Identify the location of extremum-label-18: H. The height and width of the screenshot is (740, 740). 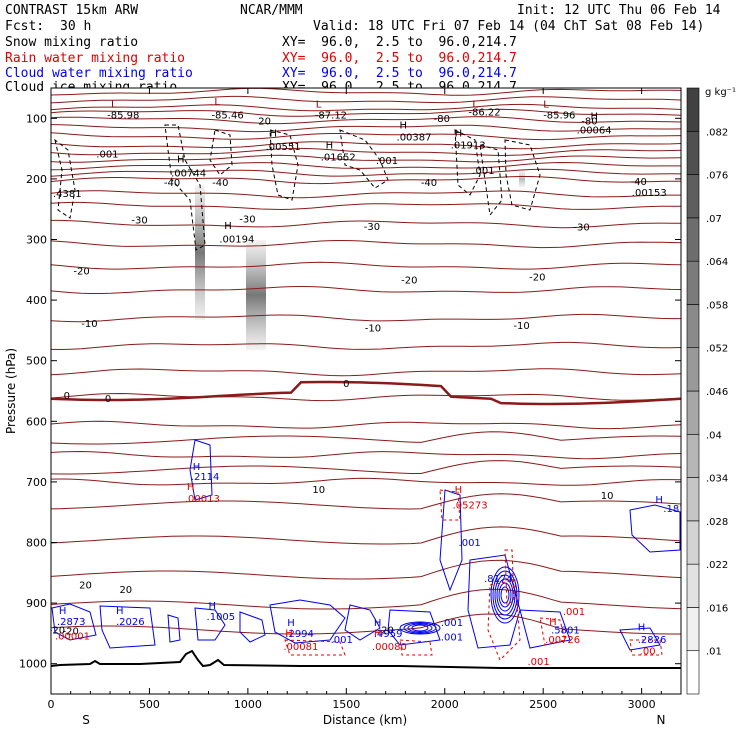
(459, 133).